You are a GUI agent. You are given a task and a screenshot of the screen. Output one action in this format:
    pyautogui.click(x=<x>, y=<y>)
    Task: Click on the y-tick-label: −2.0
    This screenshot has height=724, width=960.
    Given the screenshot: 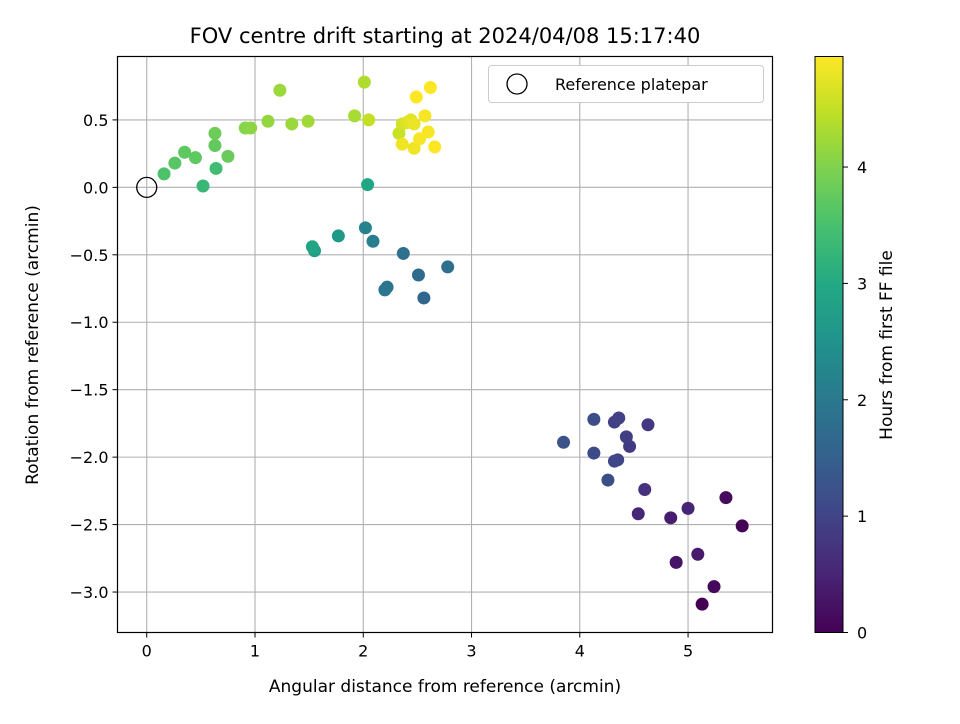 What is the action you would take?
    pyautogui.click(x=89, y=457)
    